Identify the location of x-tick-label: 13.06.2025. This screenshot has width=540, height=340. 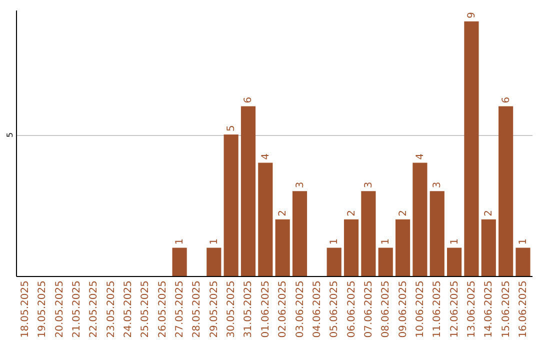
(472, 309).